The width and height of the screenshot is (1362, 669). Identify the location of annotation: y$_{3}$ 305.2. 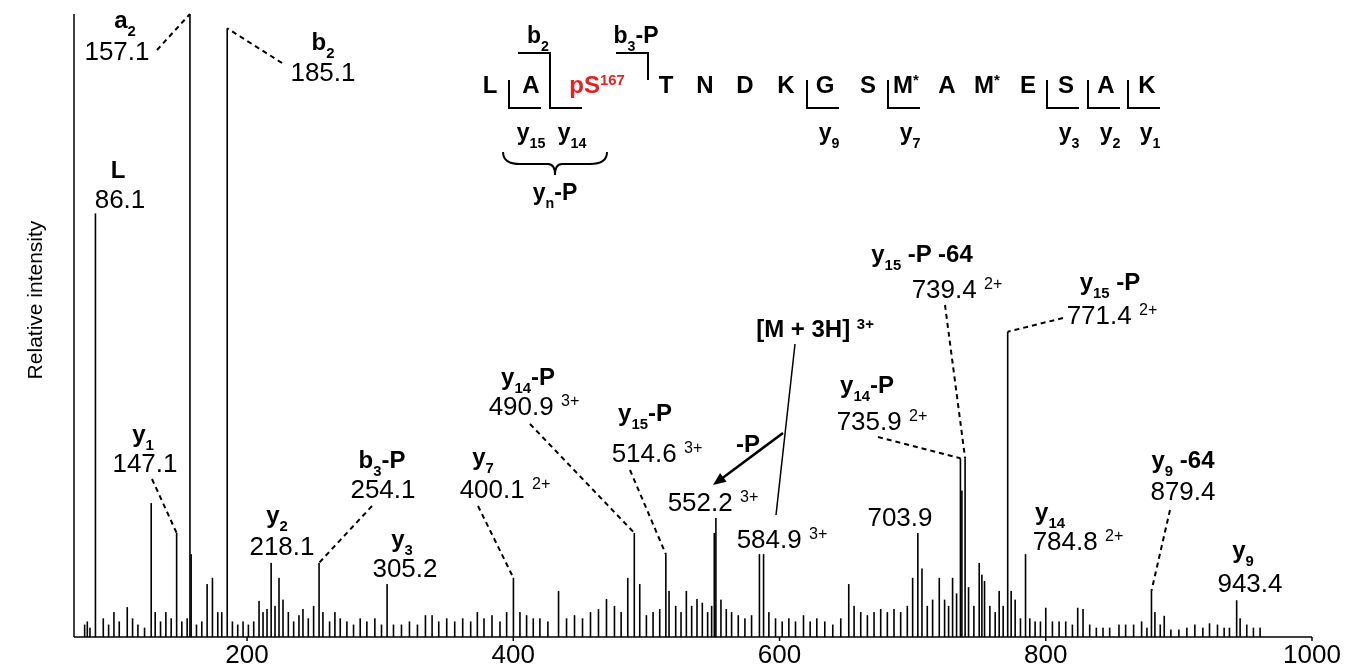
(405, 554).